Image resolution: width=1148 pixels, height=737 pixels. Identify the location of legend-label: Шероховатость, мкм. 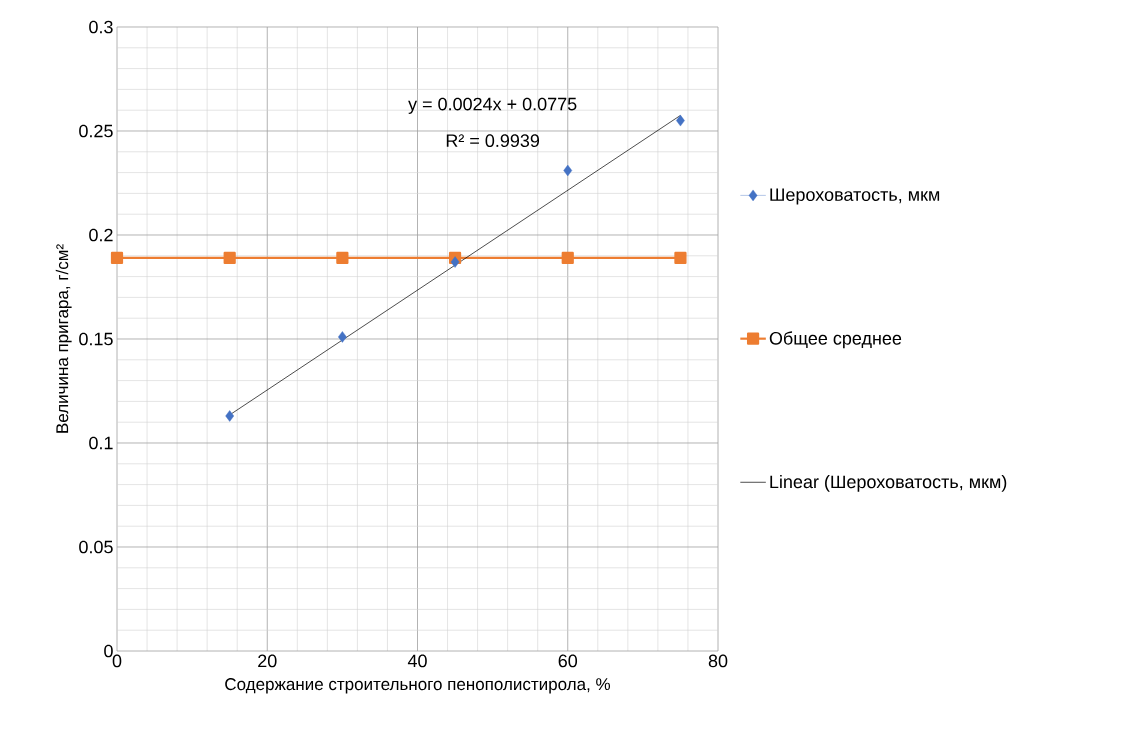
(855, 196).